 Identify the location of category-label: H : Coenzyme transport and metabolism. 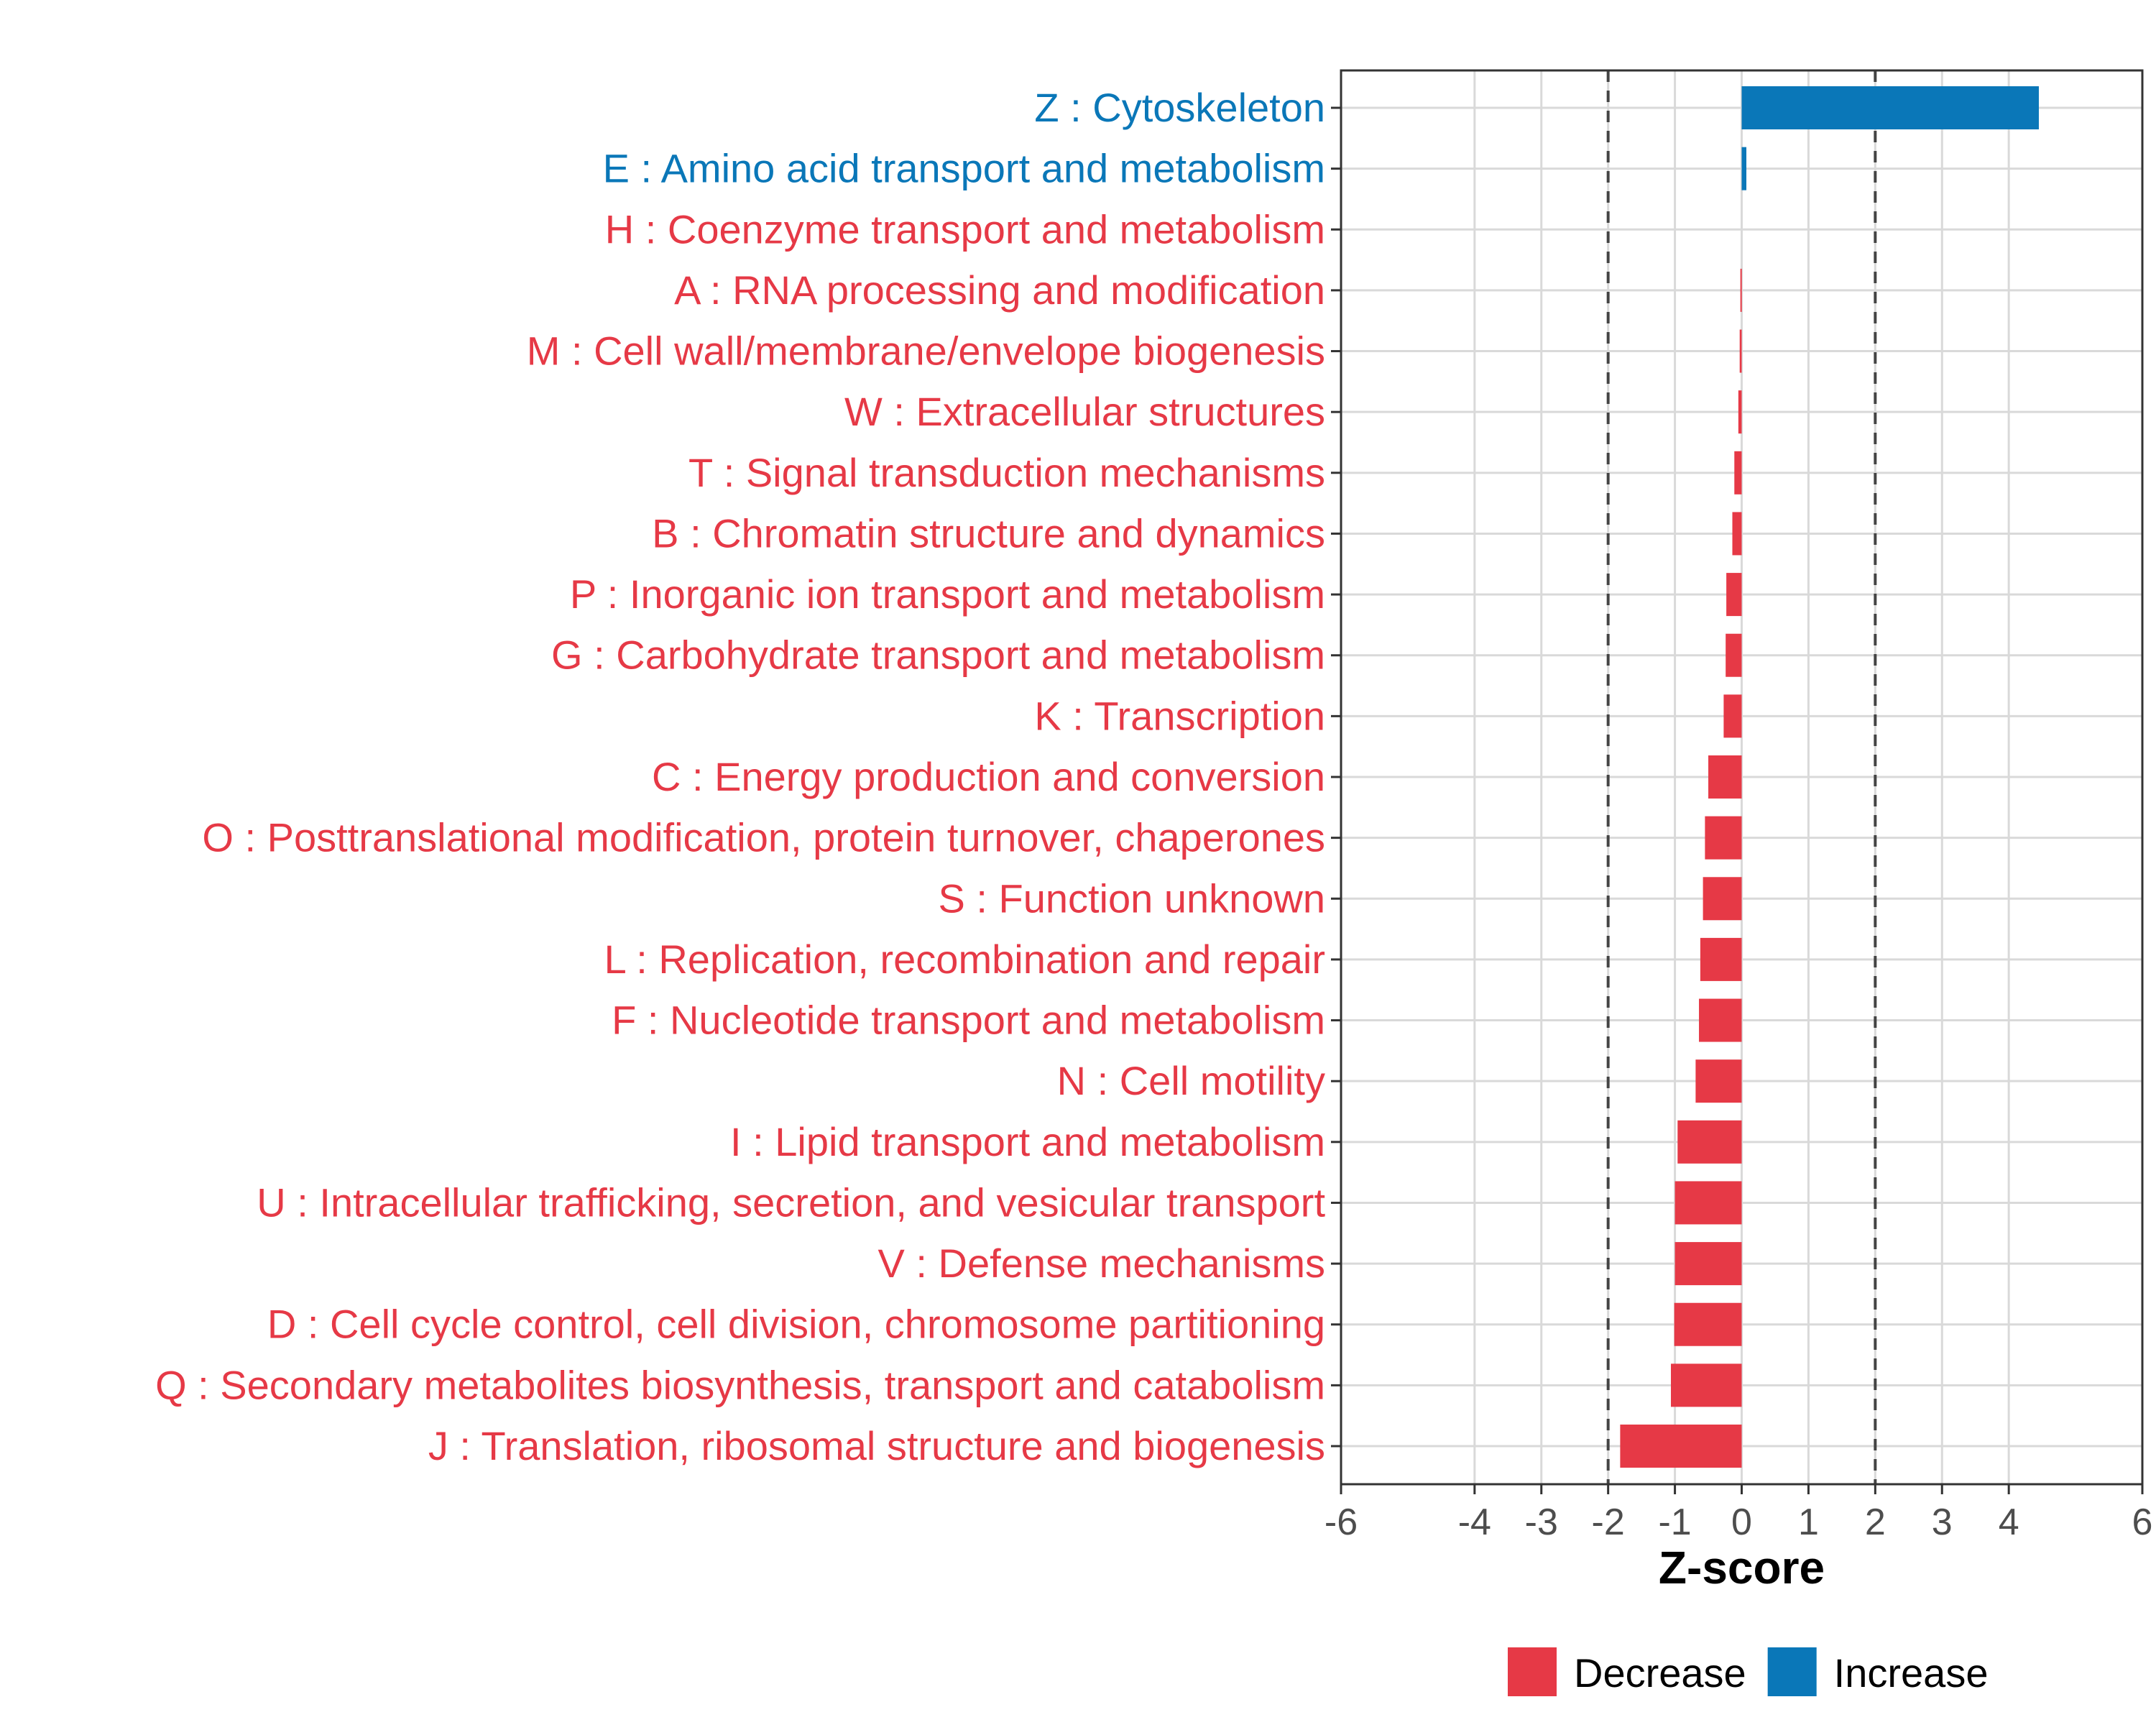
(965, 229).